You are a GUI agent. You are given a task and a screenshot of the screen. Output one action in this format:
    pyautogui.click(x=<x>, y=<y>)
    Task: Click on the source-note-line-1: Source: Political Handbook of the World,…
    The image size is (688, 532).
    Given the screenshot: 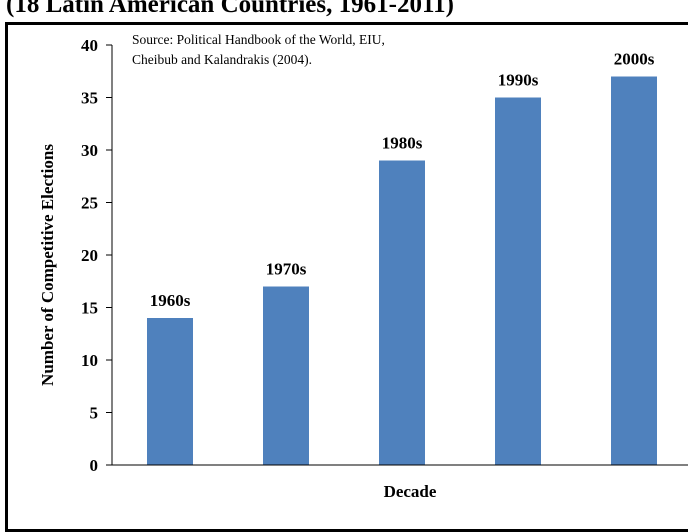 What is the action you would take?
    pyautogui.click(x=258, y=39)
    